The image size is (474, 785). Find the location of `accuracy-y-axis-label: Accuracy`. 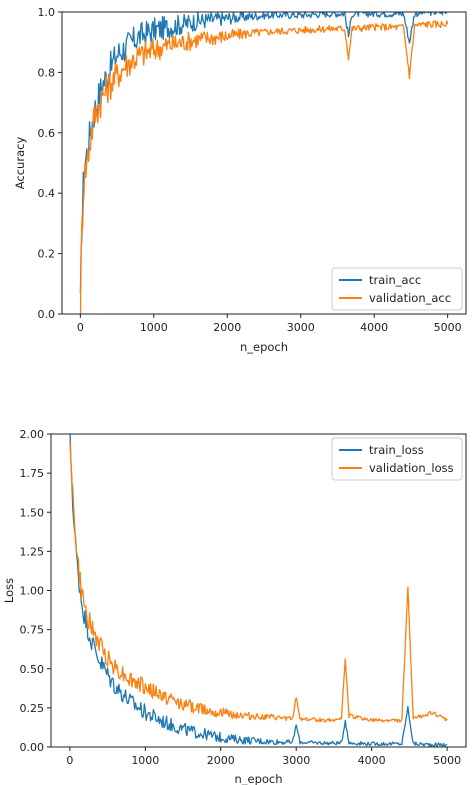

accuracy-y-axis-label: Accuracy is located at coordinates (20, 163).